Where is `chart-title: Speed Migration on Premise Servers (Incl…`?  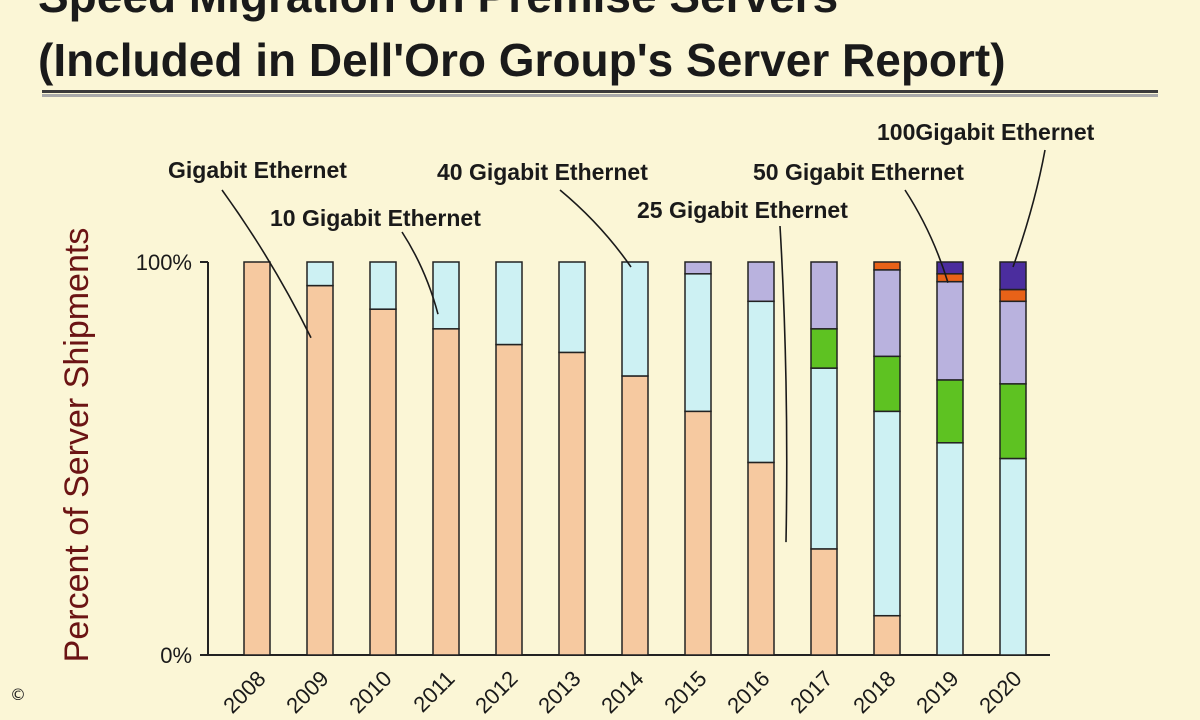 chart-title: Speed Migration on Premise Servers (Incl… is located at coordinates (522, 43).